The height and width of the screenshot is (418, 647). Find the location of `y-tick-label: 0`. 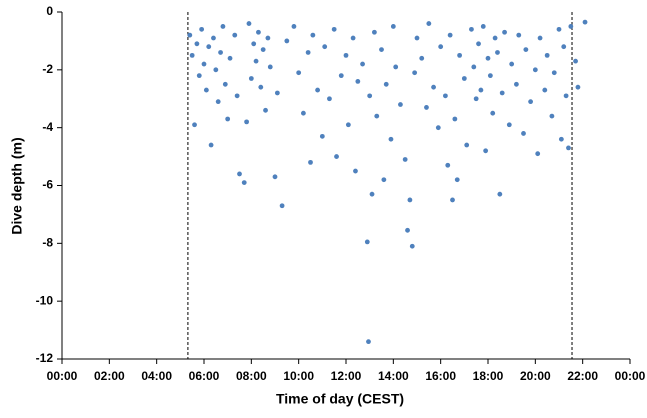

y-tick-label: 0 is located at coordinates (49, 11).